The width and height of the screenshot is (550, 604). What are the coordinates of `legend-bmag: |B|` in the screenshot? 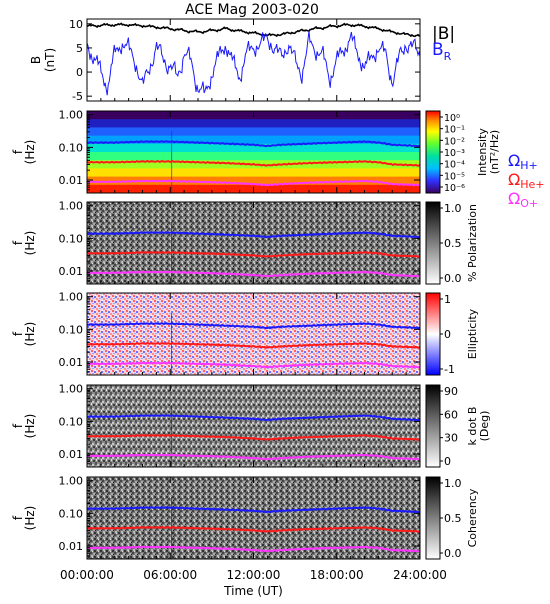 It's located at (443, 34).